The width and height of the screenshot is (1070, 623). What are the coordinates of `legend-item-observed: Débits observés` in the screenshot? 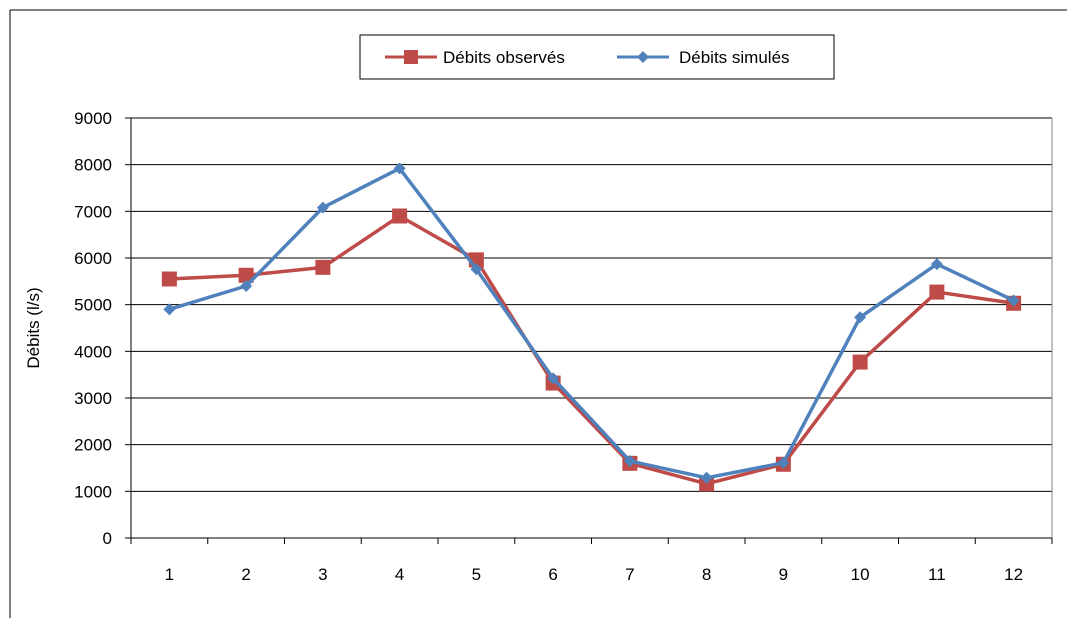 It's located at (475, 57).